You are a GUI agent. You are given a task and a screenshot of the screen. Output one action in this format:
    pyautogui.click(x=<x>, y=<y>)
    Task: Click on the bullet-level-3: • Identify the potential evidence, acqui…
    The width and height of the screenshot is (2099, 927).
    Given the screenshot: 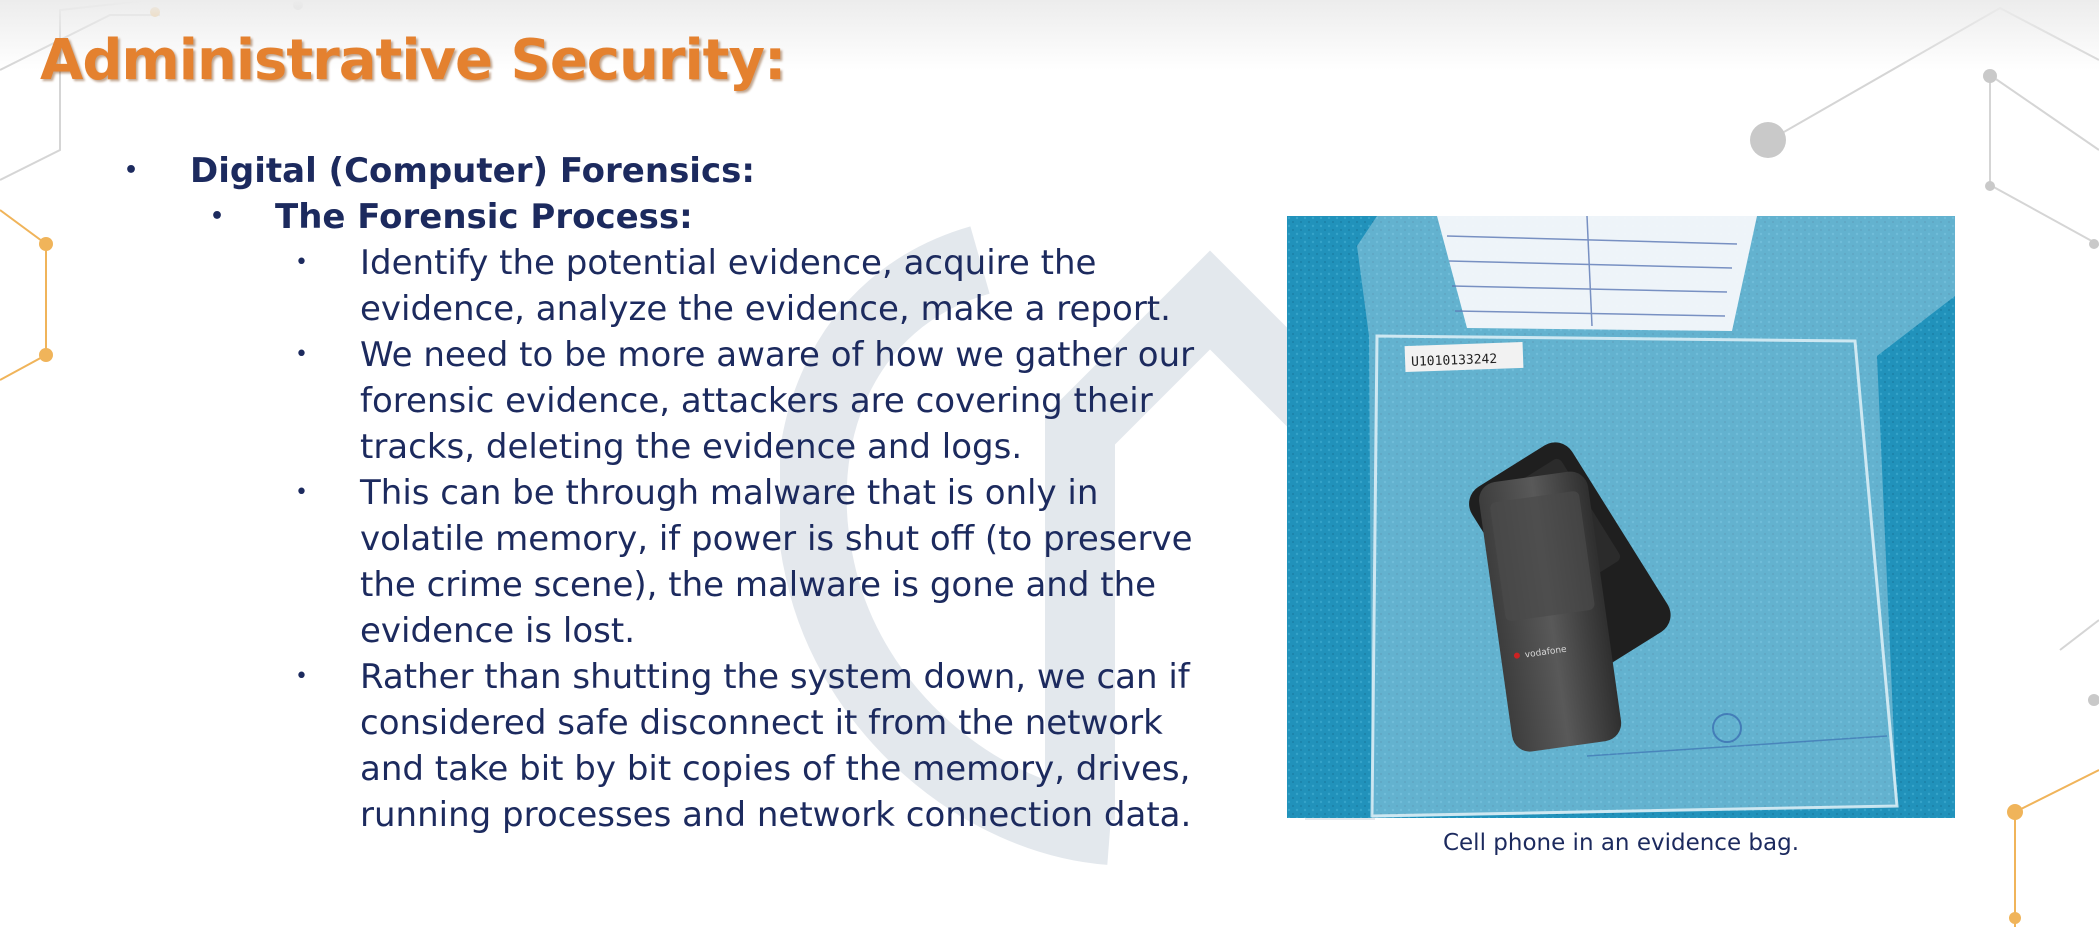 What is the action you would take?
    pyautogui.click(x=615, y=286)
    